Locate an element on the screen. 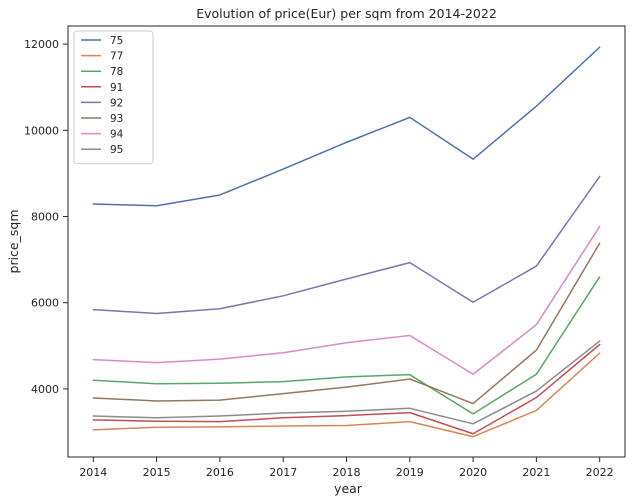 The image size is (633, 501). y-tick-label: 10000 is located at coordinates (41, 130).